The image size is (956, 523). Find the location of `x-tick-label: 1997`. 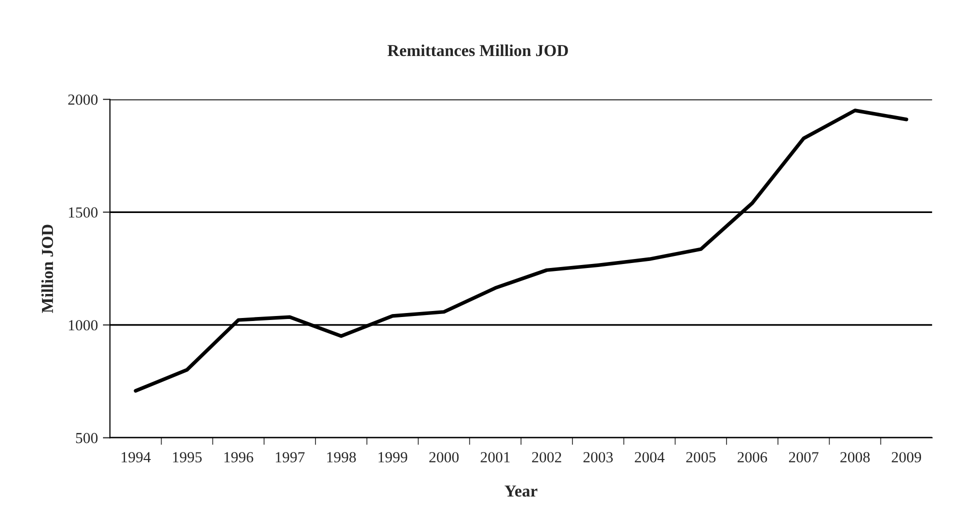

x-tick-label: 1997 is located at coordinates (290, 457).